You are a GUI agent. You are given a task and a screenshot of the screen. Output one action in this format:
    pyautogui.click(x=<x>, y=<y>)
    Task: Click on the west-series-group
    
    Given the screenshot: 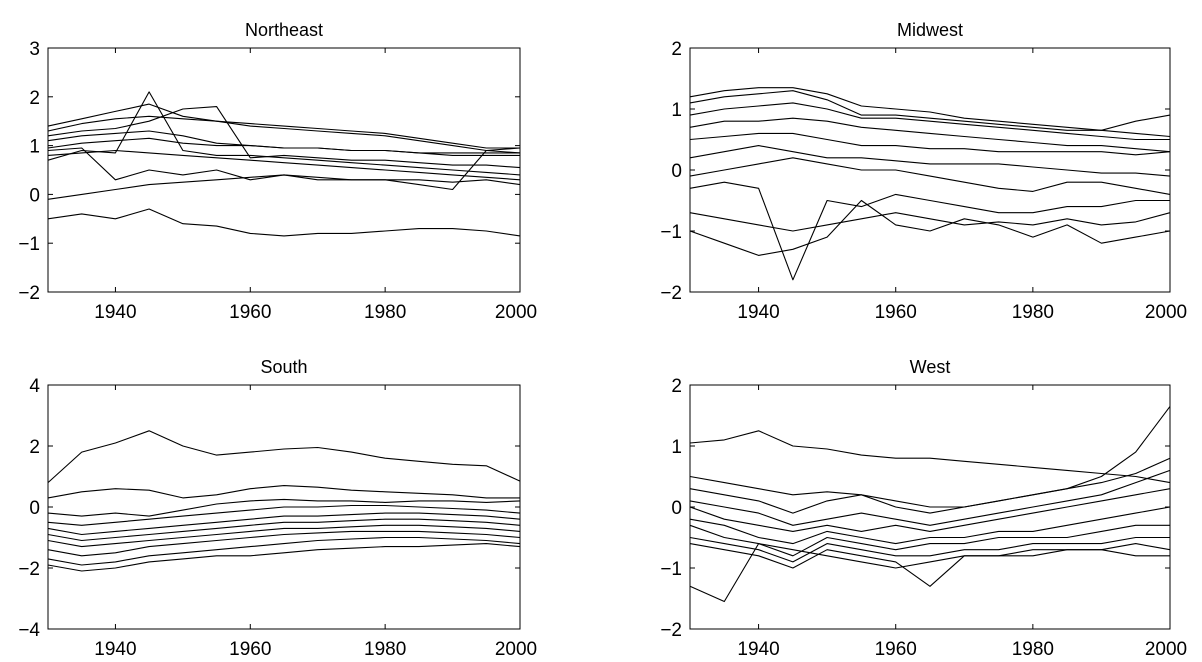 What is the action you would take?
    pyautogui.click(x=930, y=504)
    